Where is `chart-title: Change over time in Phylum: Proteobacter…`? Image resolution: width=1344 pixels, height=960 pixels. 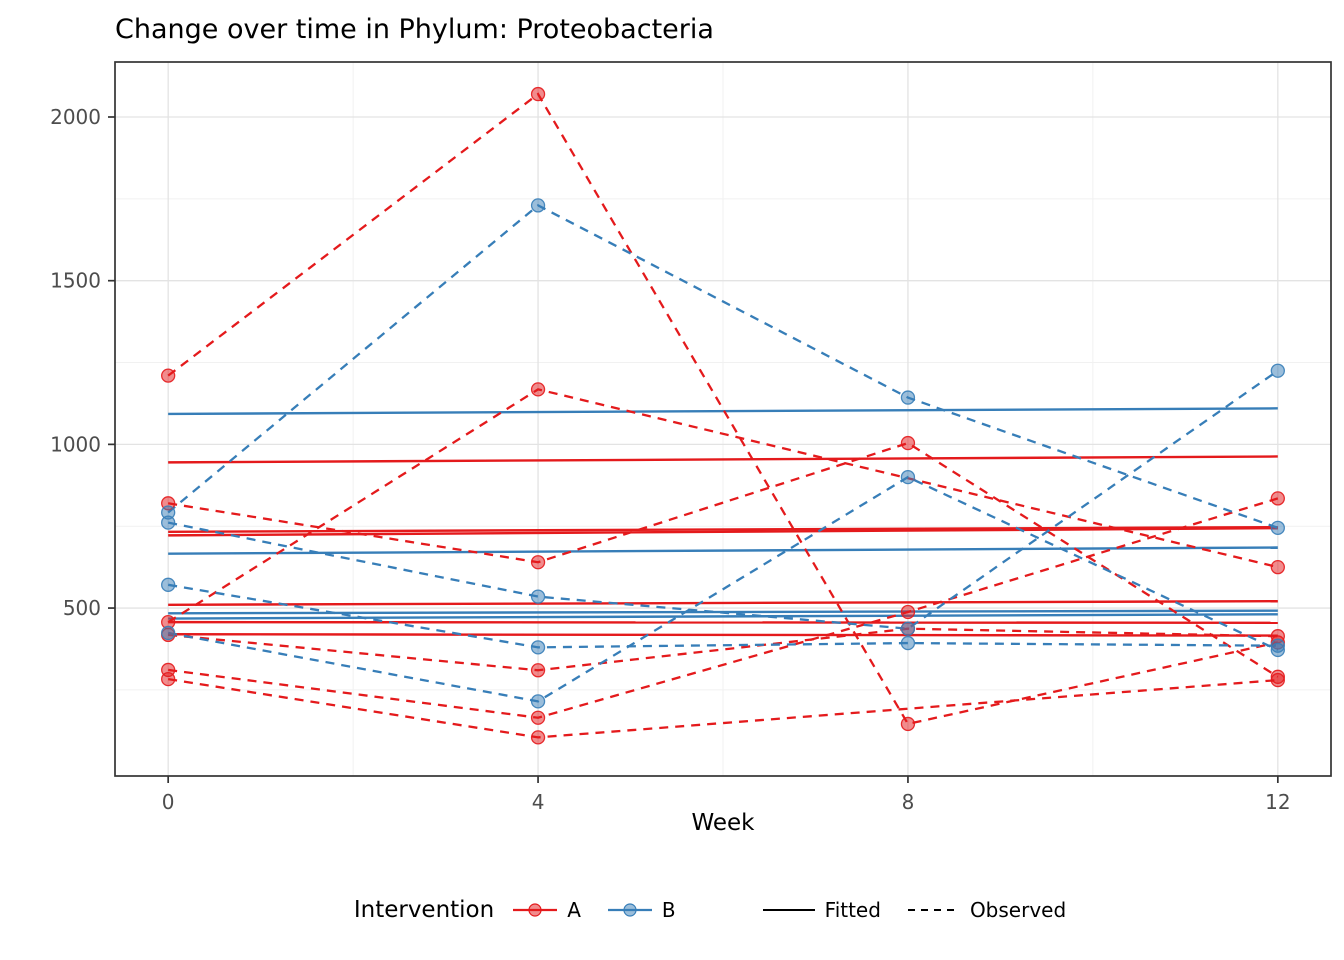 chart-title: Change over time in Phylum: Proteobacter… is located at coordinates (414, 29).